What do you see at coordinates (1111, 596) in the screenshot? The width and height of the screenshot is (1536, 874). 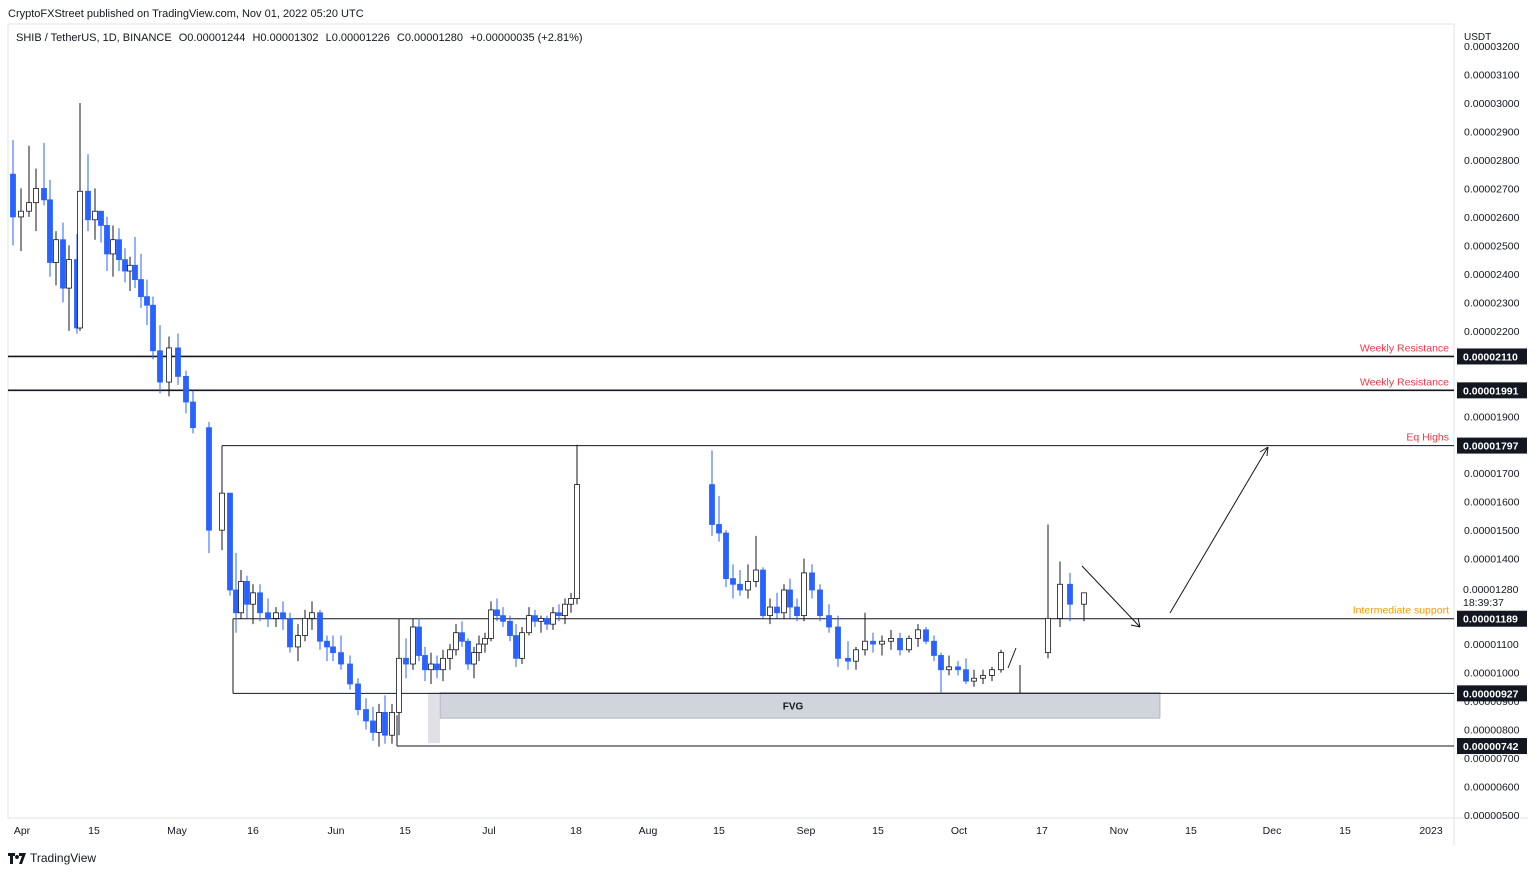 I see `pullback-arrow` at bounding box center [1111, 596].